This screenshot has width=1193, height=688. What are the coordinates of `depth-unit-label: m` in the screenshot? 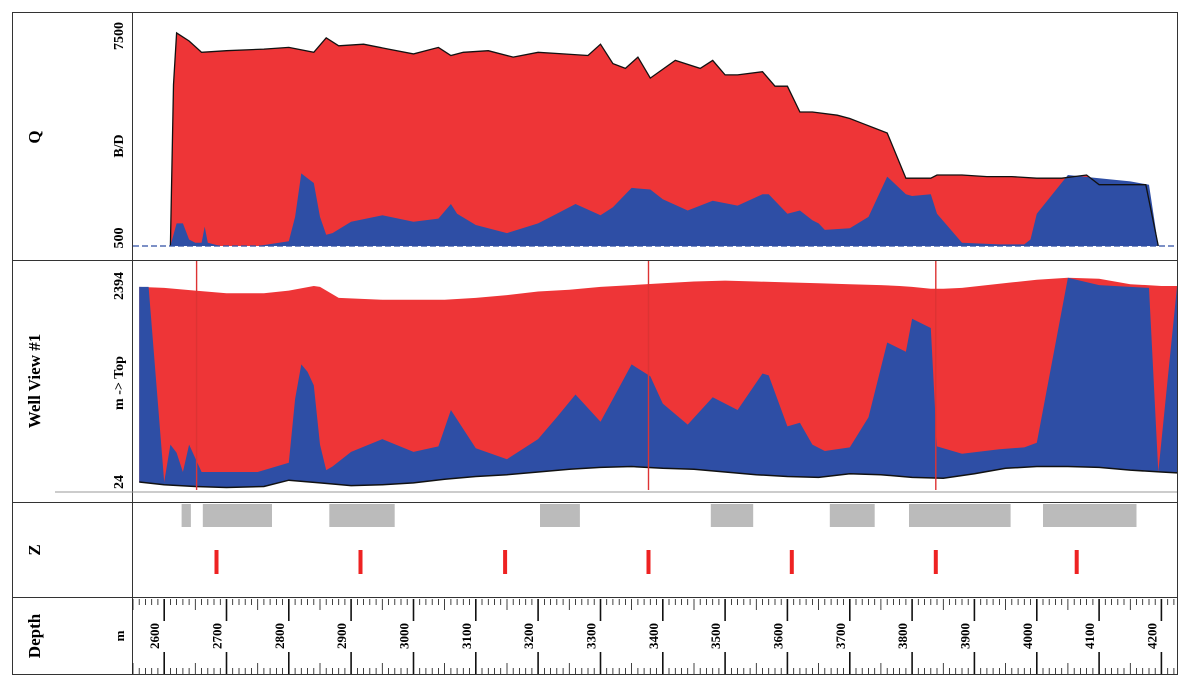 It's located at (119, 635).